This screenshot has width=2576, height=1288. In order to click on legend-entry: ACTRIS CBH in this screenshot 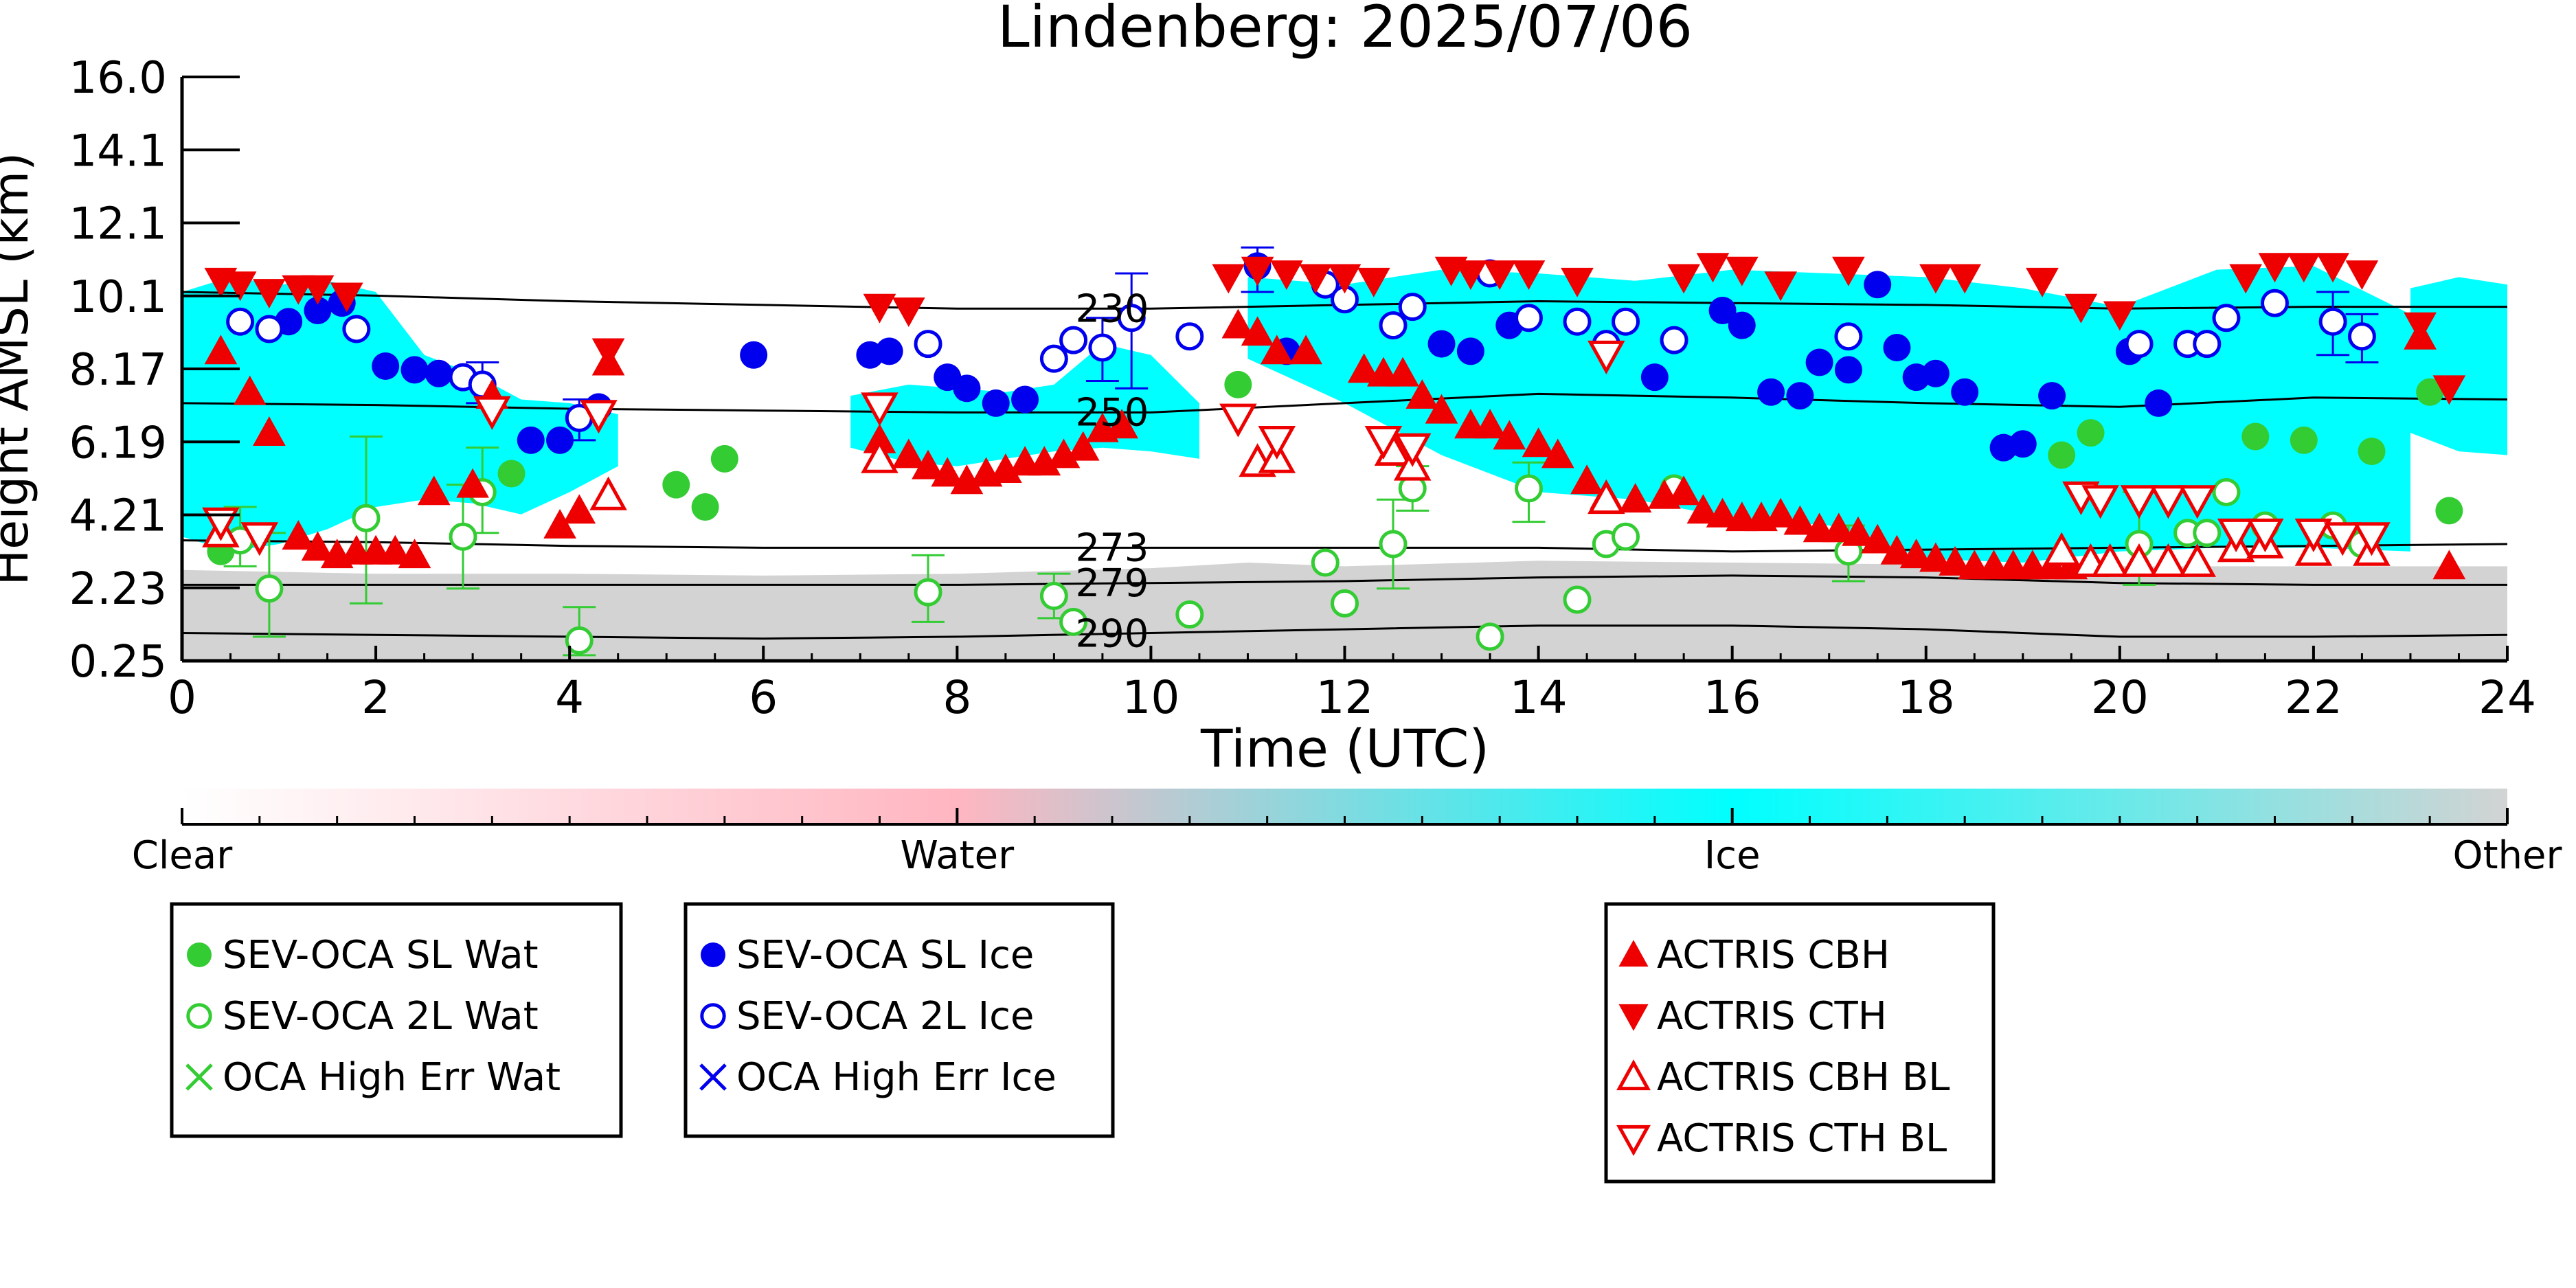, I will do `click(1754, 955)`.